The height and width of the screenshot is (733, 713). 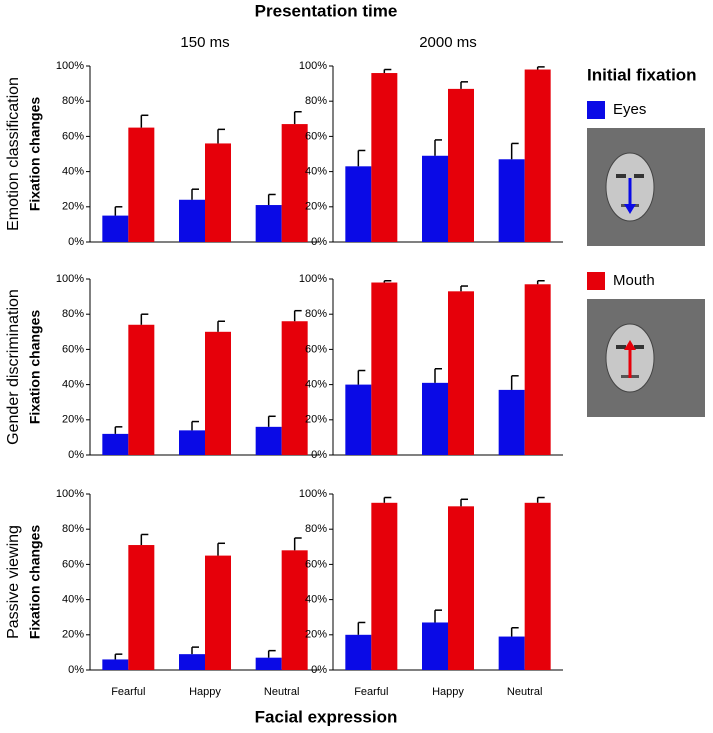 I want to click on x-axis-title: Facial expression, so click(x=326, y=716).